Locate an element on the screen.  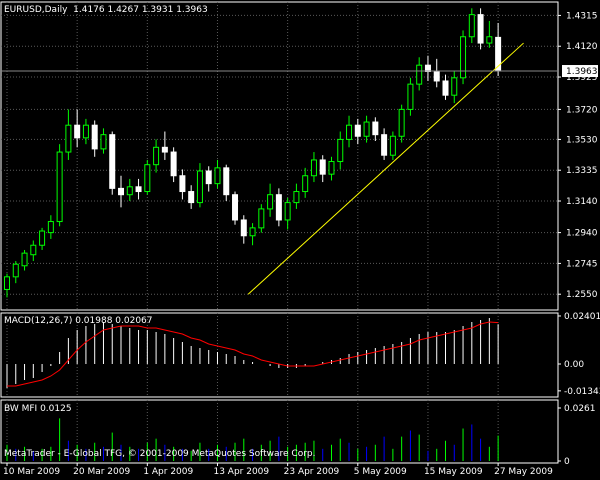
mfi-tick-label-0: 0.0261 is located at coordinates (580, 409).